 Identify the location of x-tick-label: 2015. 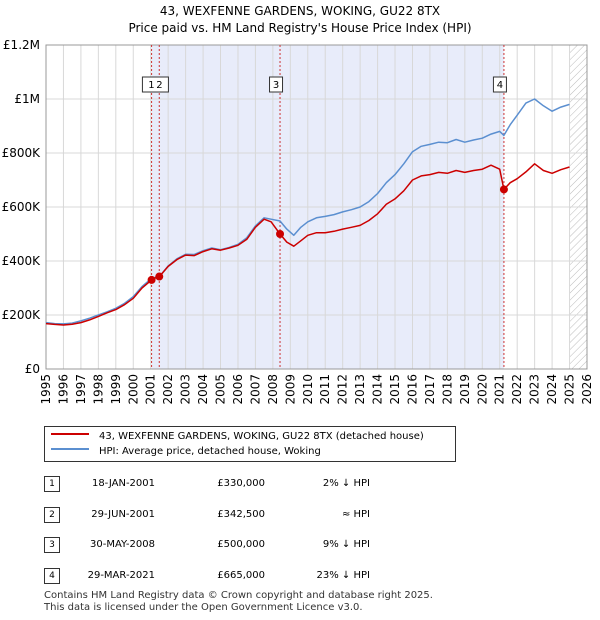
(395, 389).